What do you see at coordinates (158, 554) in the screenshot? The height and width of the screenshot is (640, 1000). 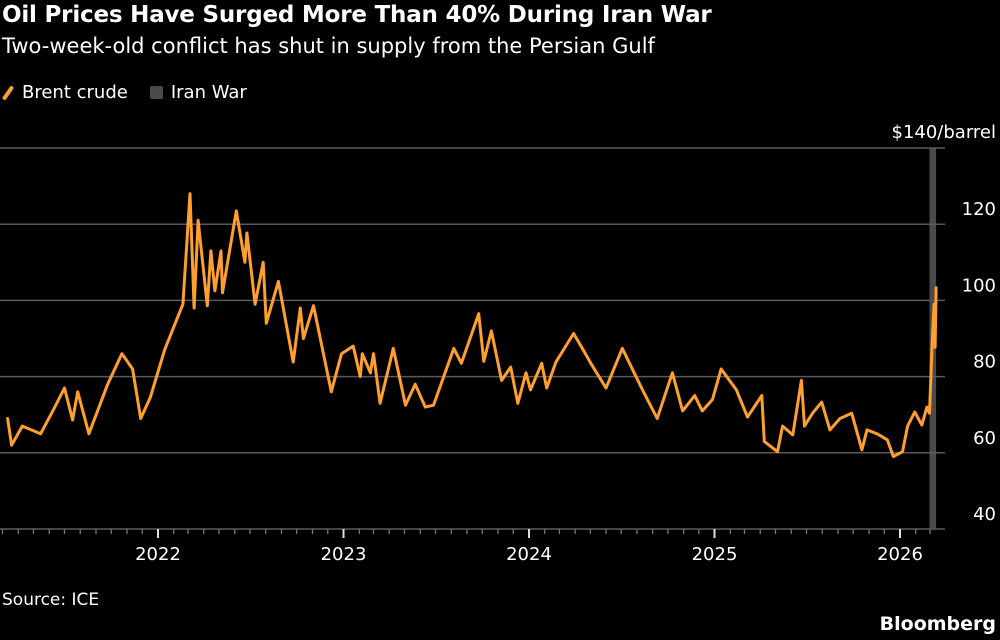 I see `x-tick-label: 2022` at bounding box center [158, 554].